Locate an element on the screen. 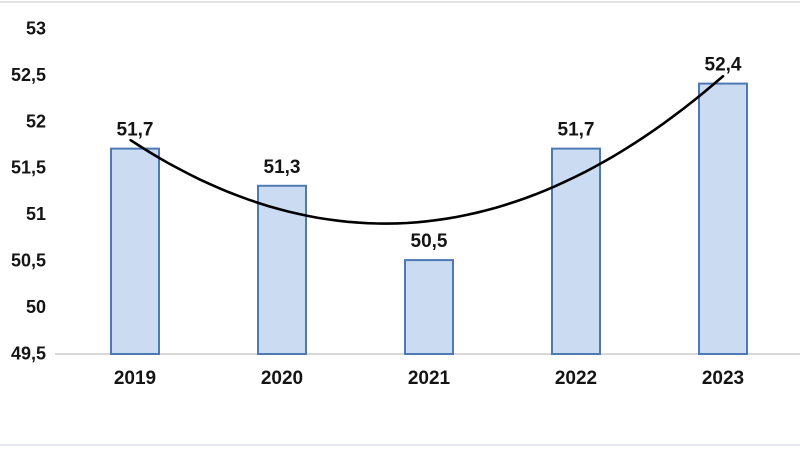 The image size is (800, 450). bar-value-label: 51,3 is located at coordinates (282, 167).